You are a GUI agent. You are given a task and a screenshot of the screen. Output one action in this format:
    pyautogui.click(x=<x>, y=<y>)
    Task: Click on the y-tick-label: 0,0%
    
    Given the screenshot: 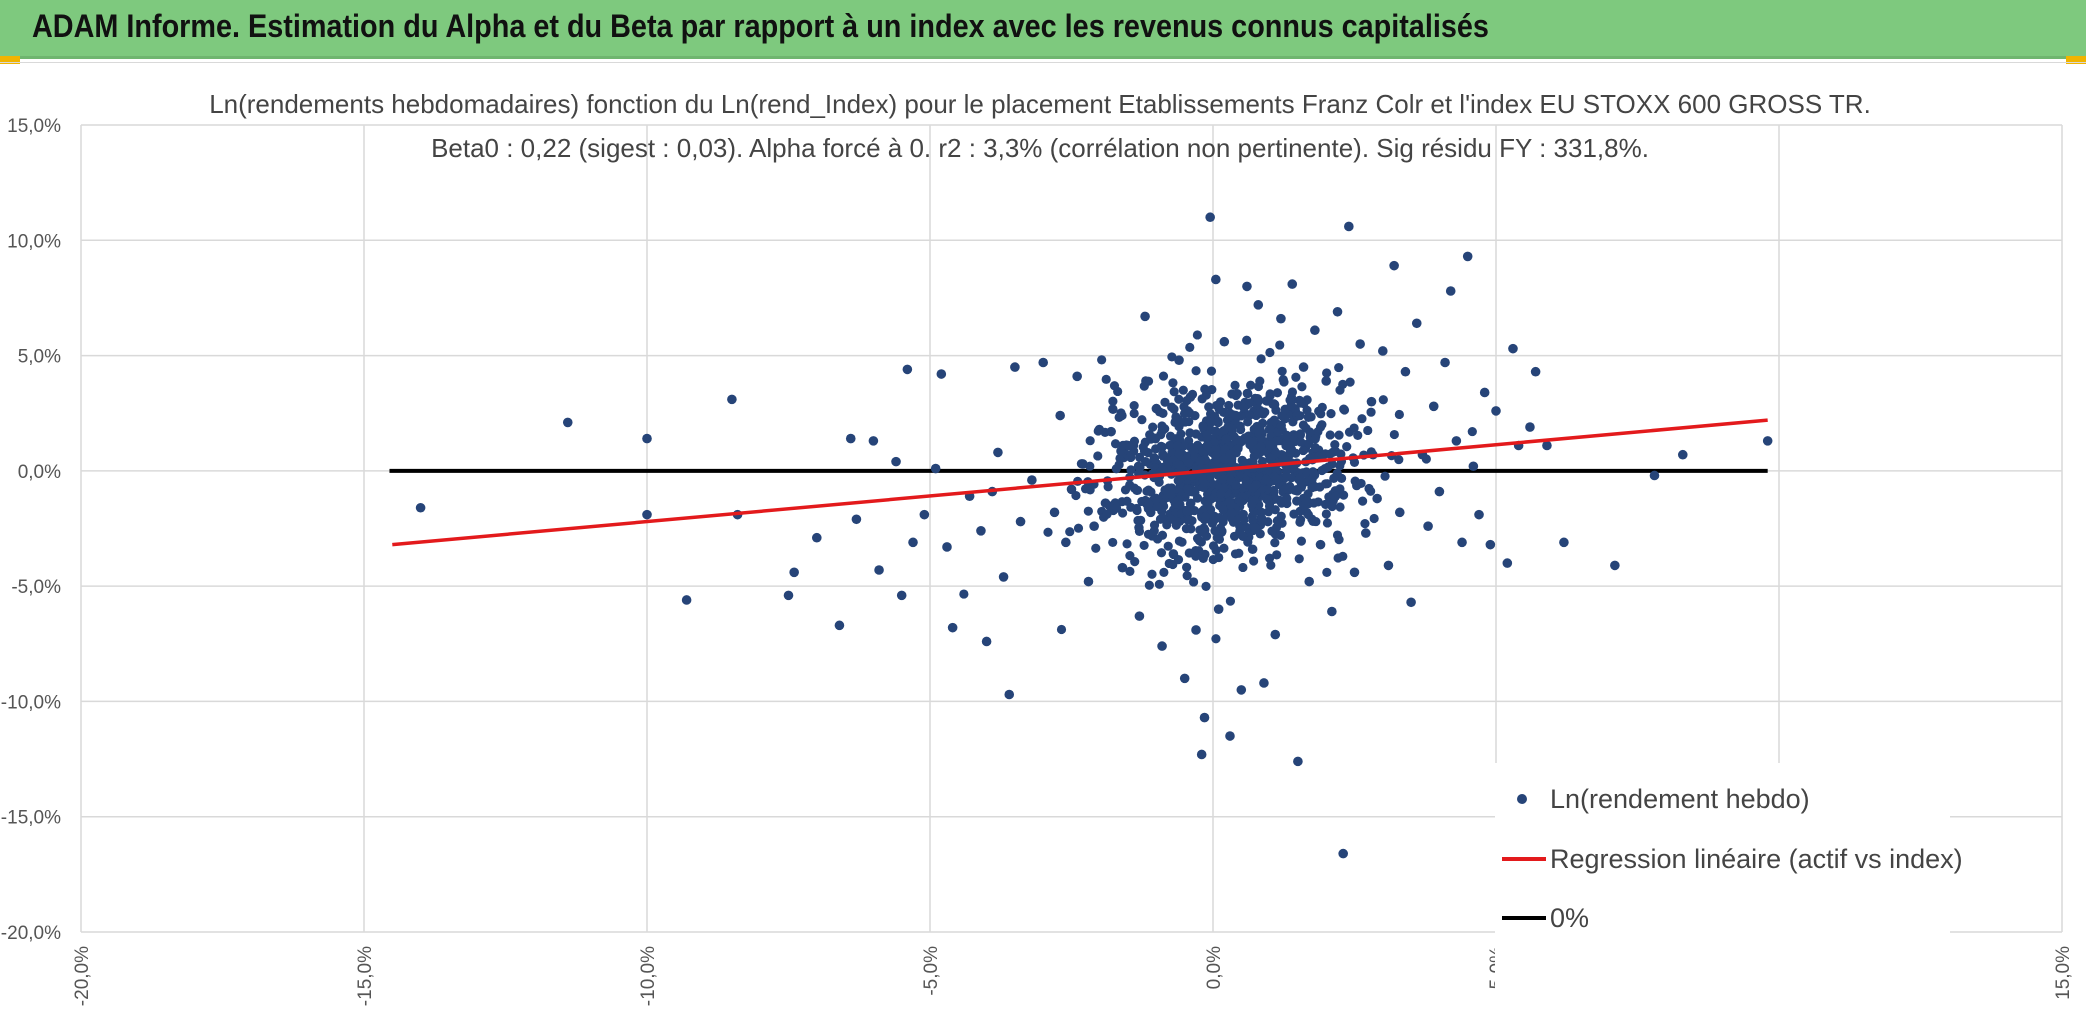 What is the action you would take?
    pyautogui.click(x=39, y=472)
    